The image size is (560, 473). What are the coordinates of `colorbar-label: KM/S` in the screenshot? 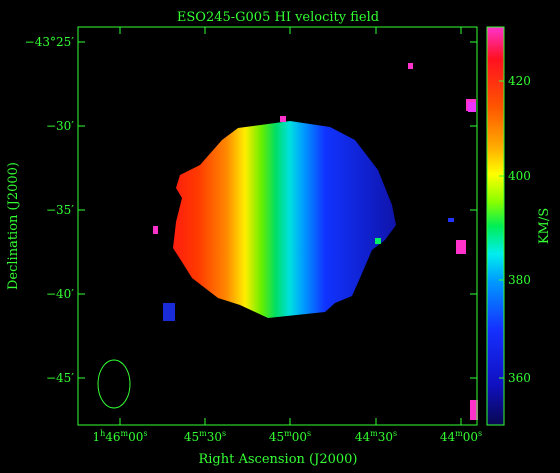 It's located at (544, 226).